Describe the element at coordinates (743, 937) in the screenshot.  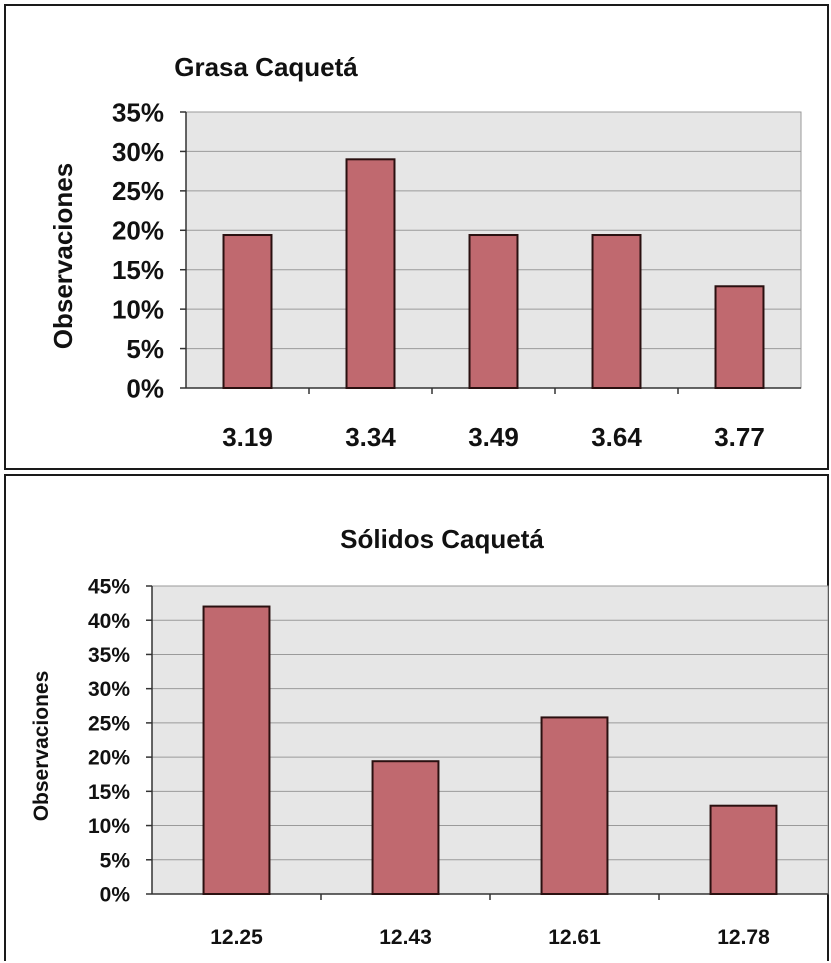
I see `x-tick-label: 12.78` at that location.